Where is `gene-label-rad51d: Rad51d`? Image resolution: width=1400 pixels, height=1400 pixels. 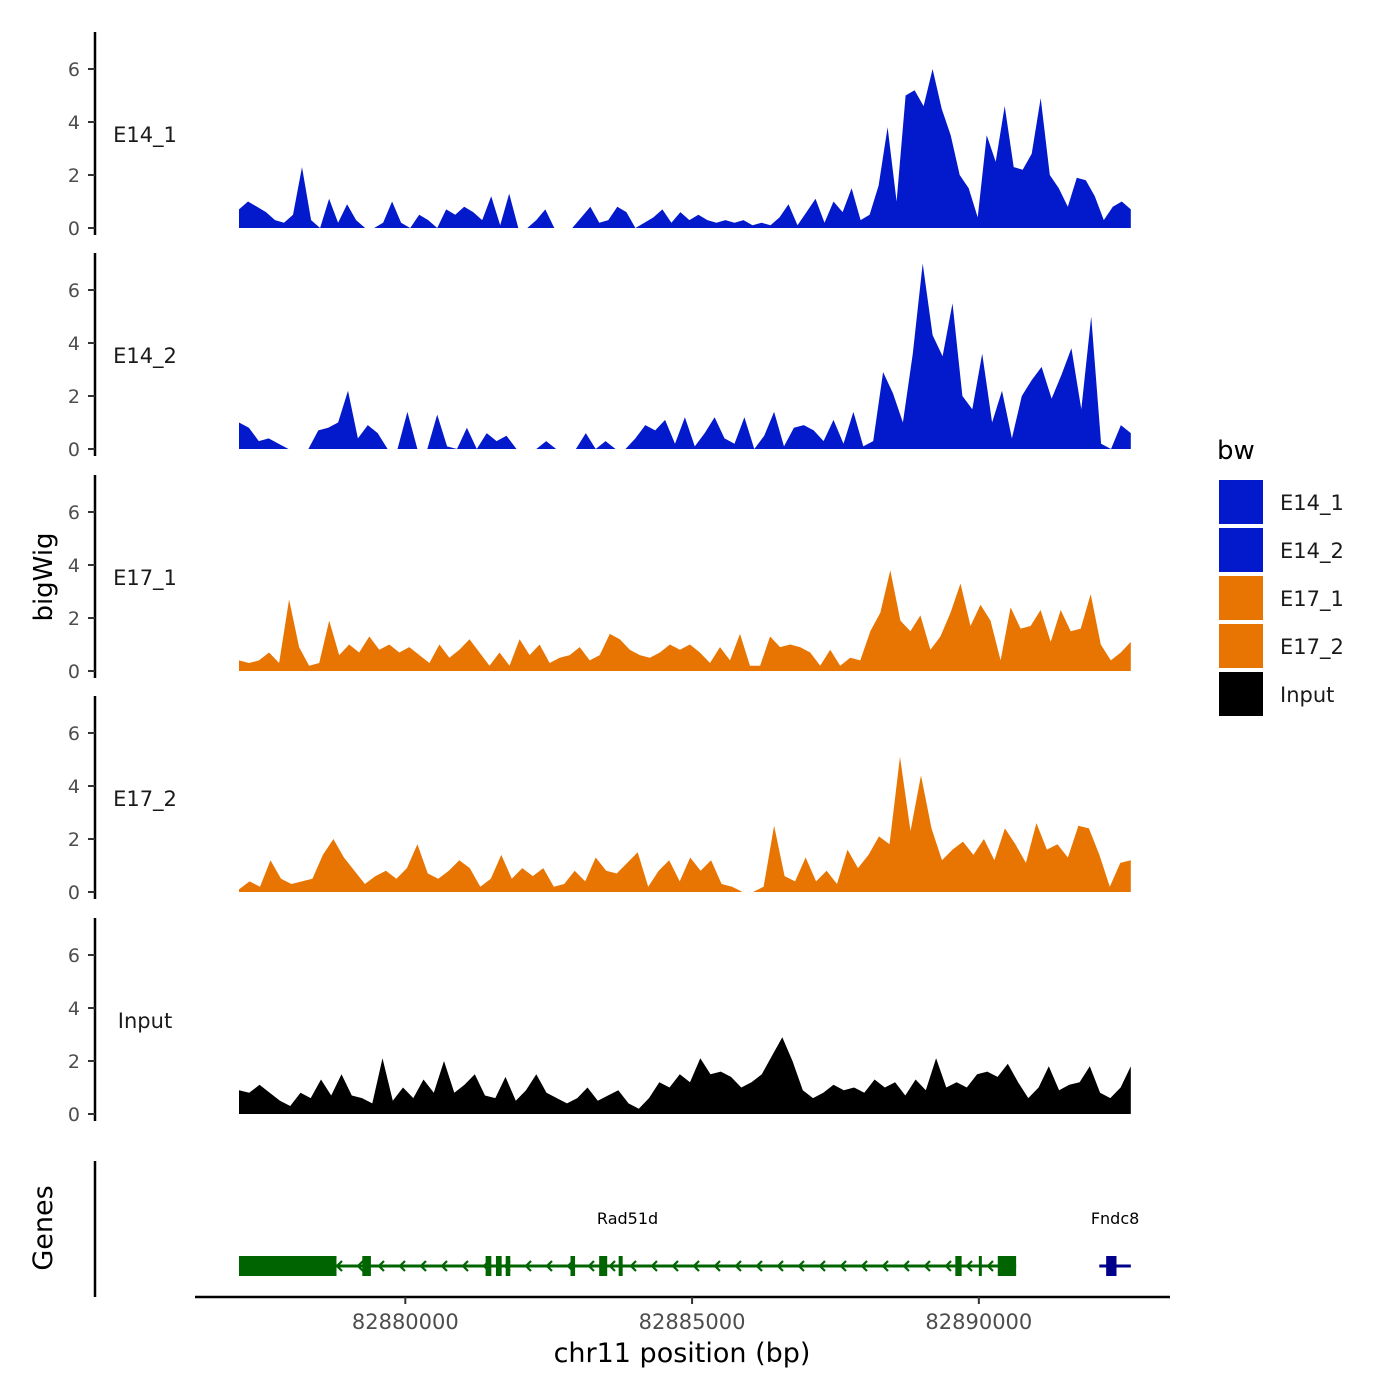 gene-label-rad51d: Rad51d is located at coordinates (627, 1218).